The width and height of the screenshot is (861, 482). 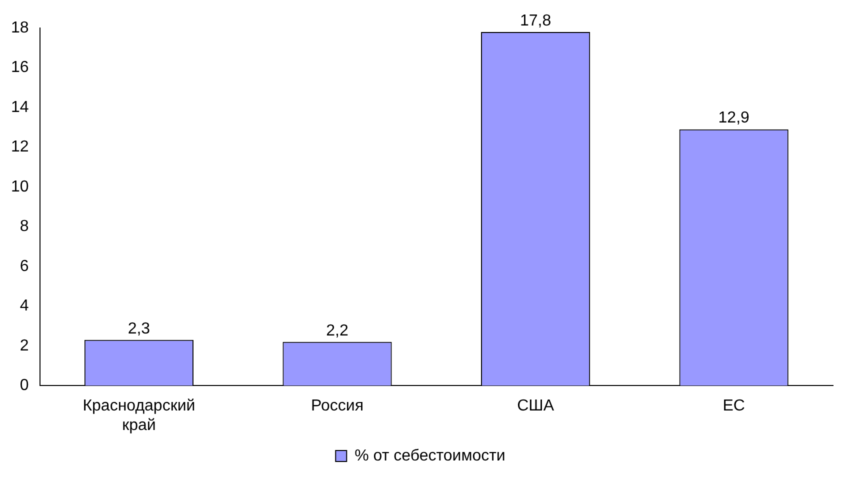 I want to click on y-tick-label: 14, so click(x=20, y=107).